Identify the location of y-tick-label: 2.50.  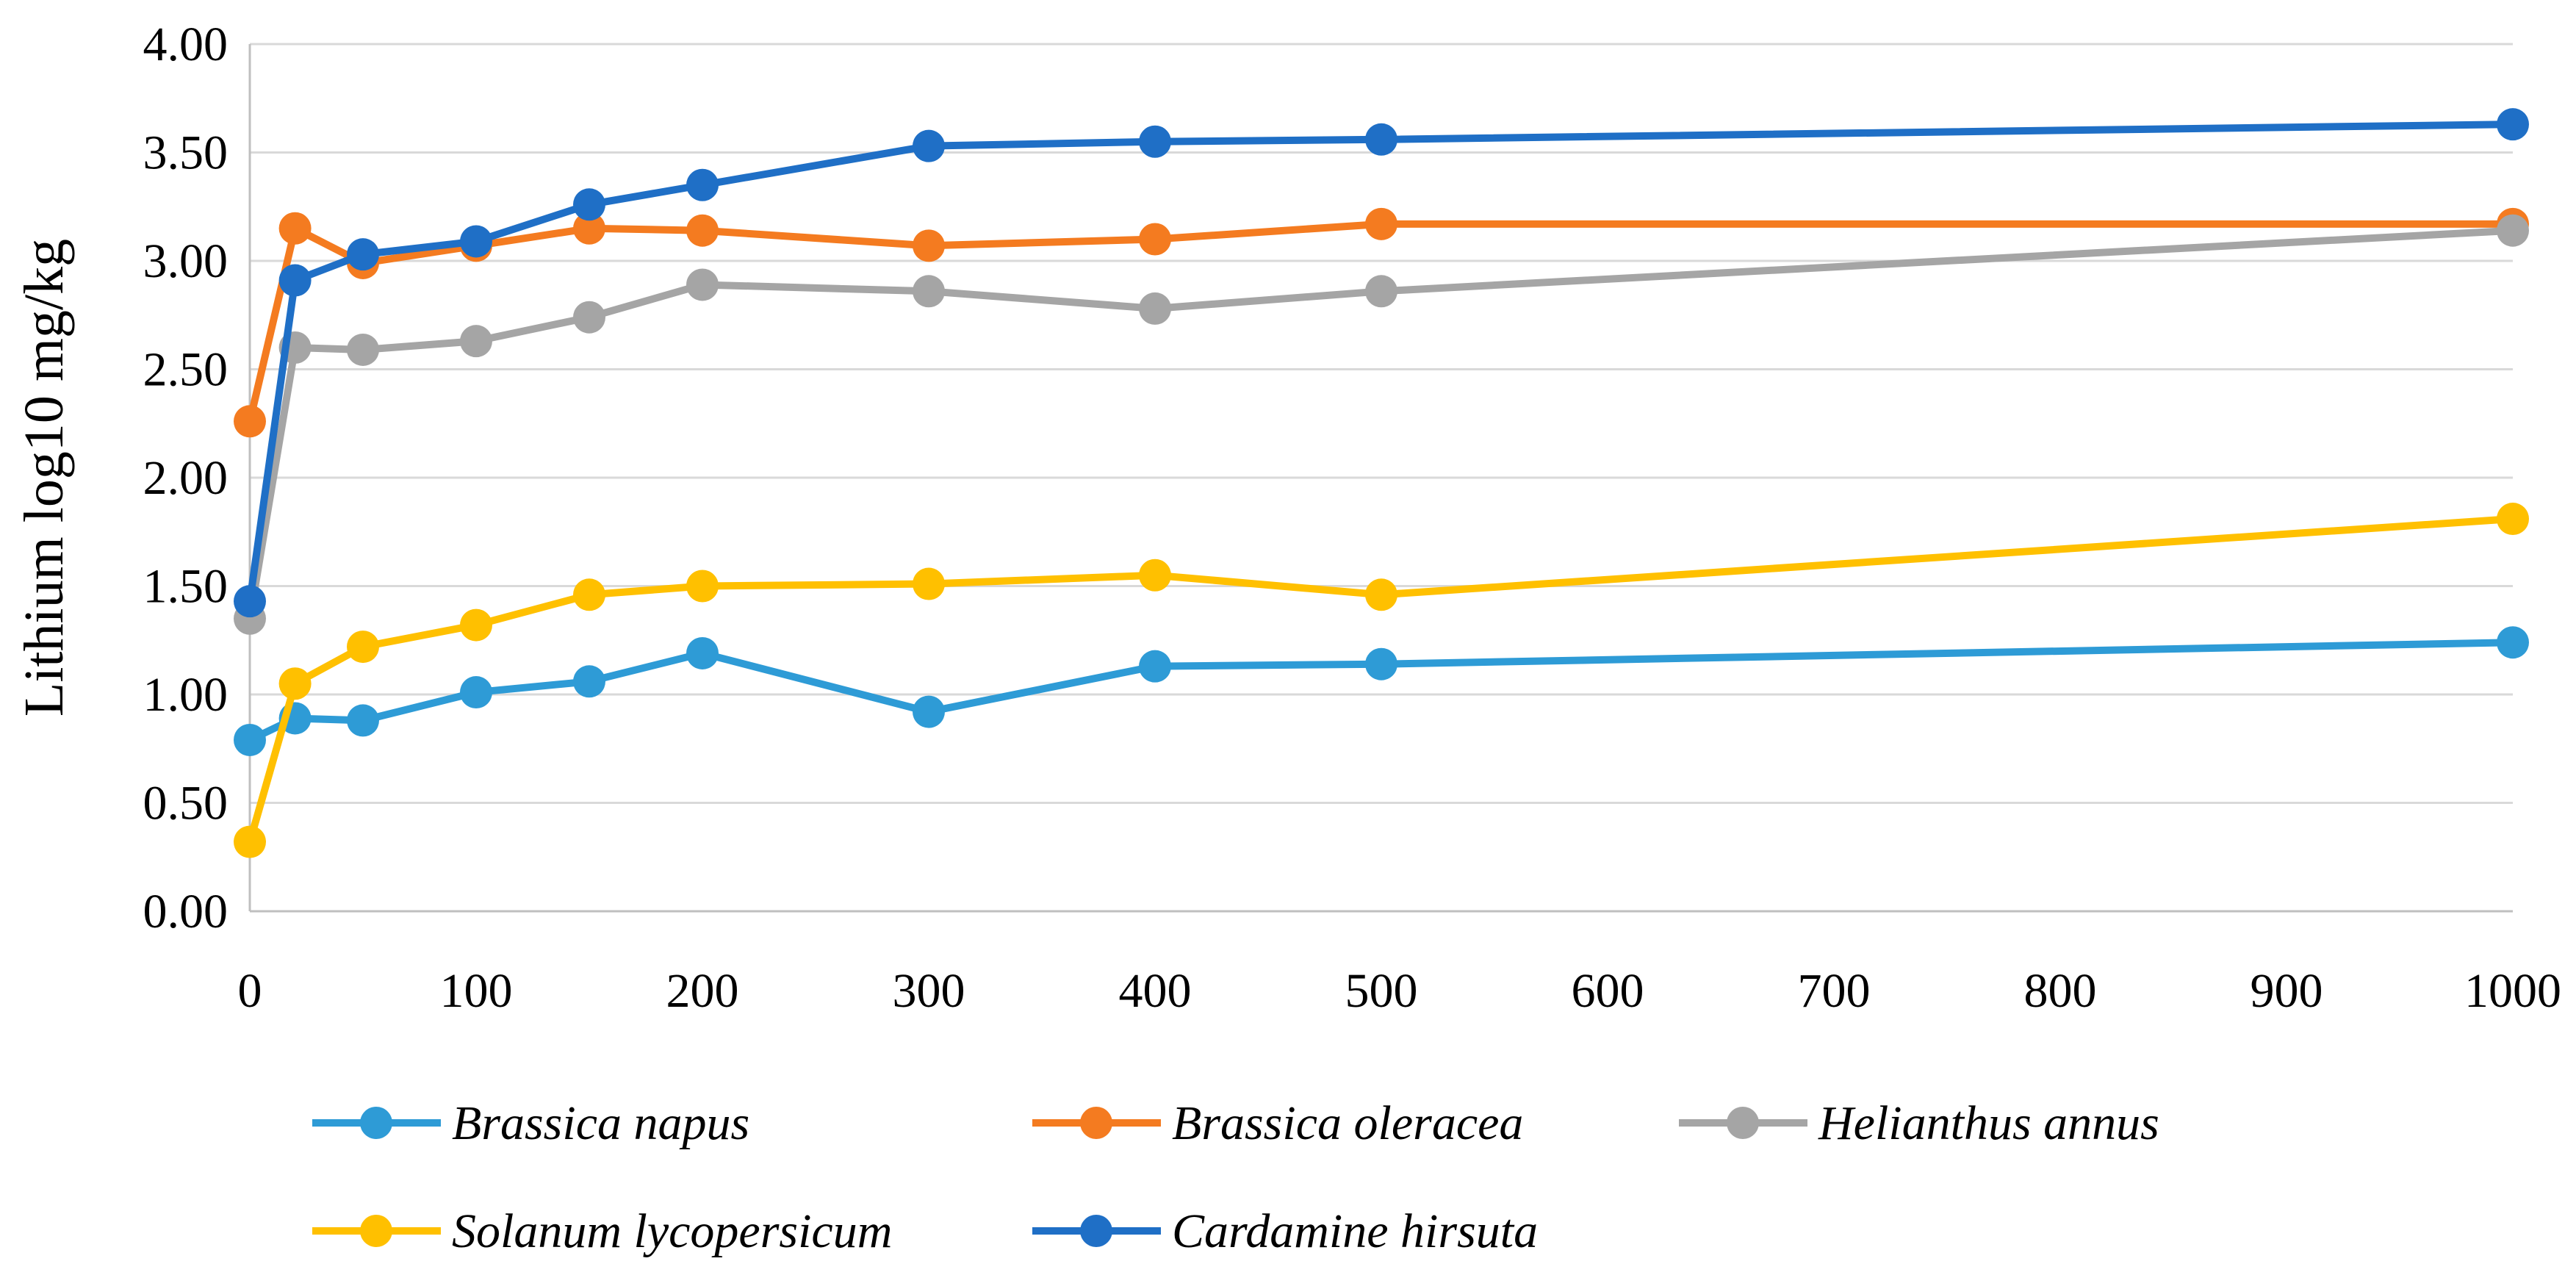
(186, 370).